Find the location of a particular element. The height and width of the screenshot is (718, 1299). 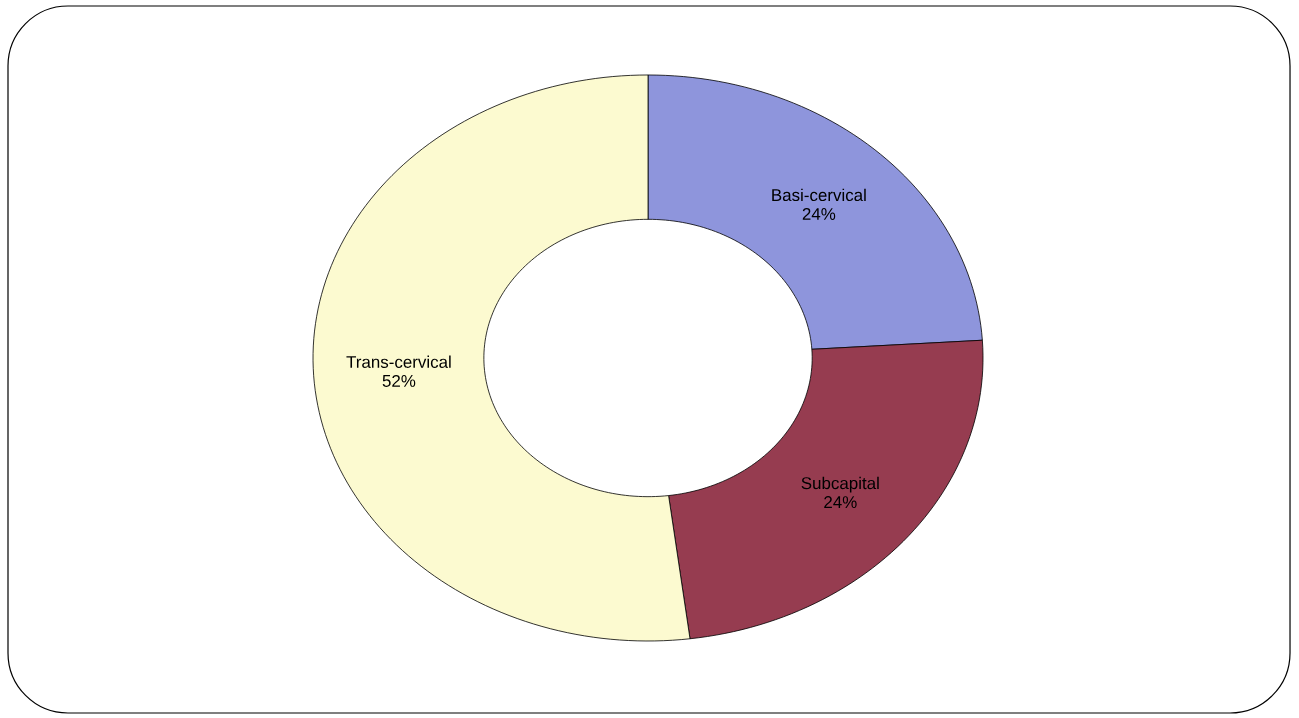

data-label: 52% is located at coordinates (399, 380).